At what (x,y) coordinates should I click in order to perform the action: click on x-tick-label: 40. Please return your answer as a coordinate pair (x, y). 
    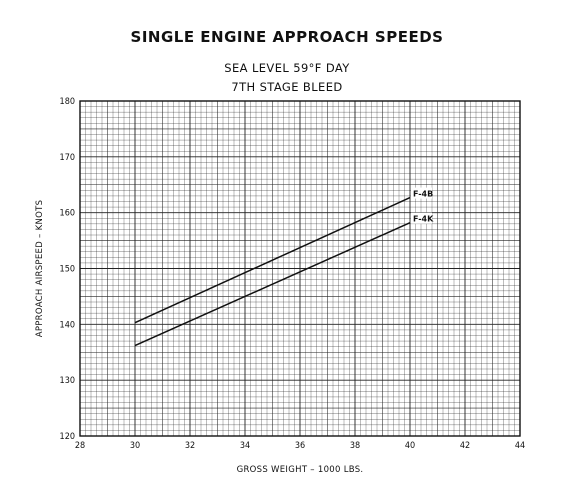
    Looking at the image, I should click on (410, 446).